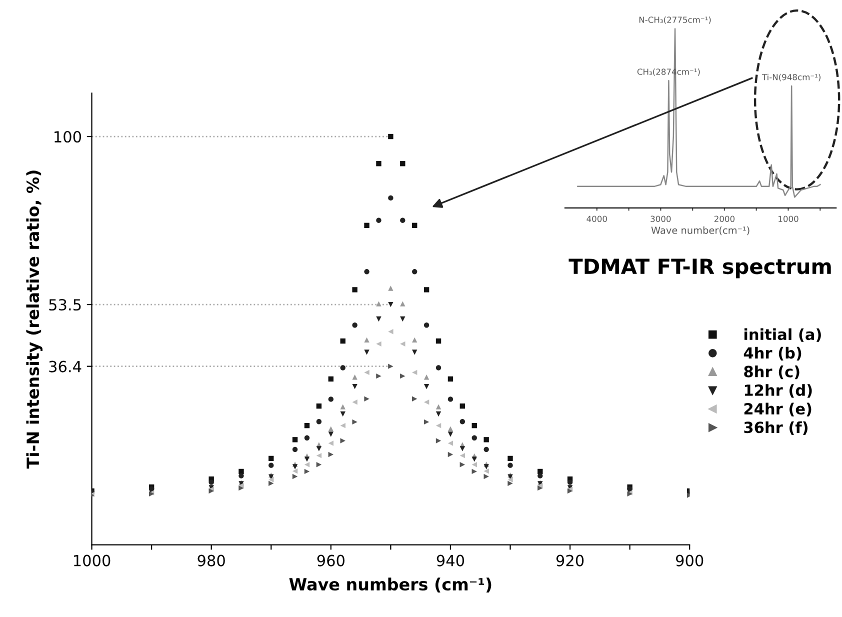 The width and height of the screenshot is (842, 617). Describe the element at coordinates (773, 353) in the screenshot. I see `legend-label: 4hr (b)` at that location.